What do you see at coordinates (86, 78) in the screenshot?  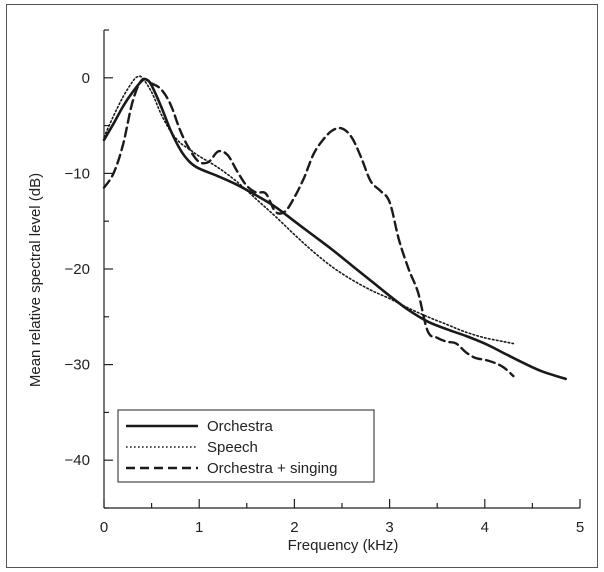 I see `y-tick-label: 0` at bounding box center [86, 78].